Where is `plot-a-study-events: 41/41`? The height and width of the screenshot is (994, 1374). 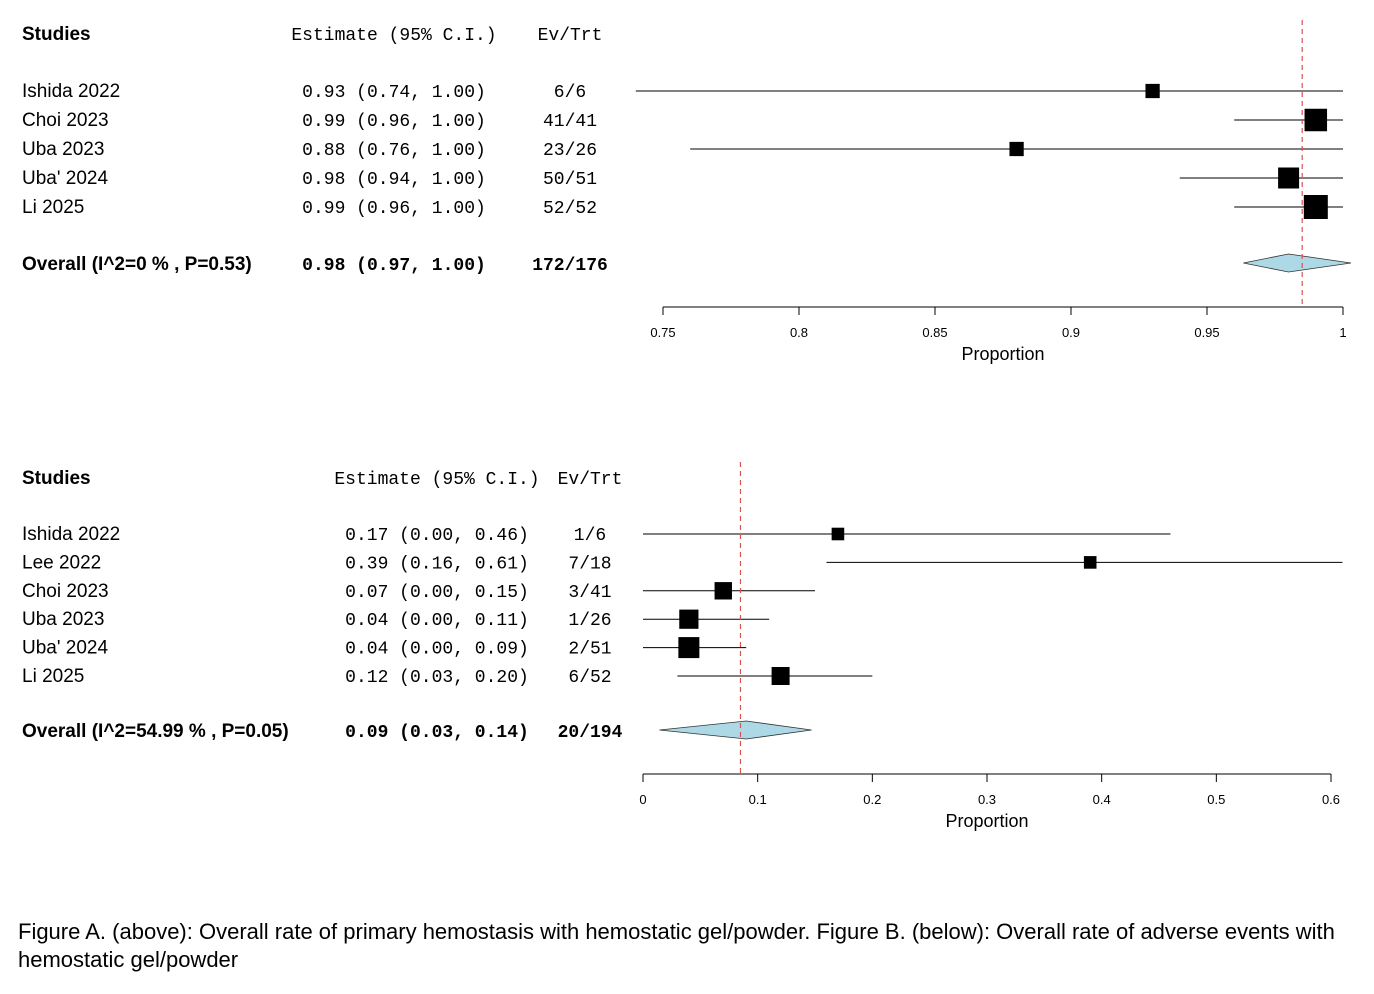 plot-a-study-events: 41/41 is located at coordinates (570, 122).